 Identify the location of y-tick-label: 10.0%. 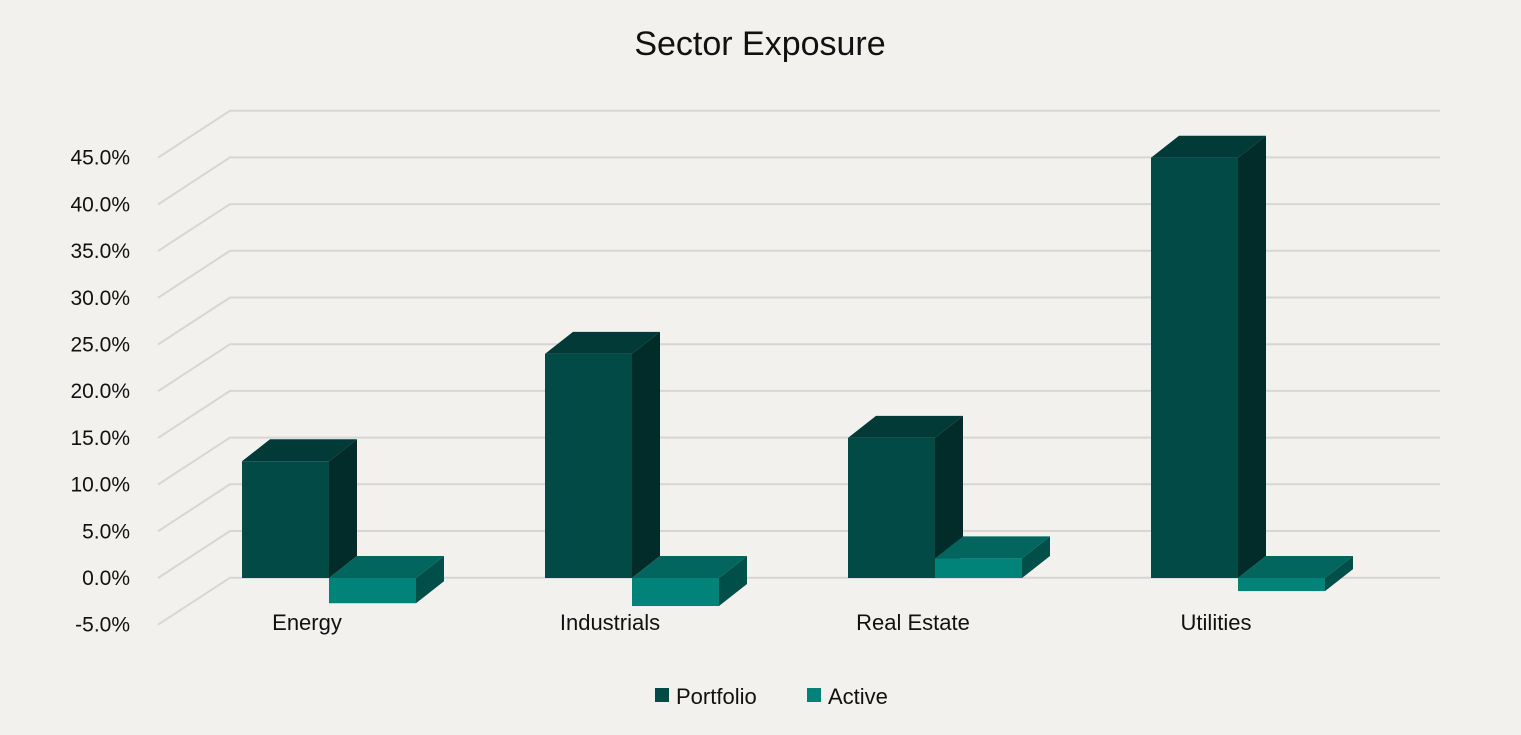
(100, 485).